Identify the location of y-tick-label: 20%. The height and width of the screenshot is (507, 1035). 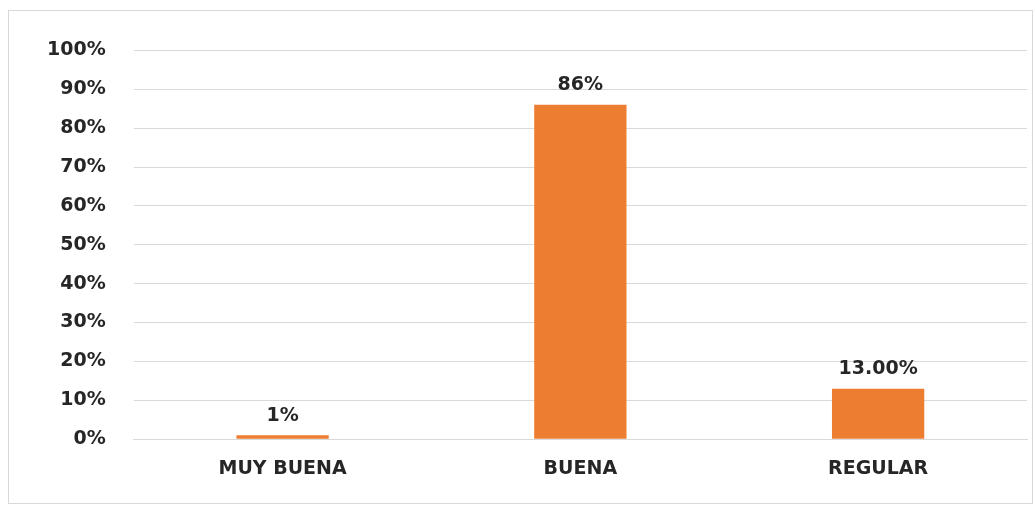
(83, 359).